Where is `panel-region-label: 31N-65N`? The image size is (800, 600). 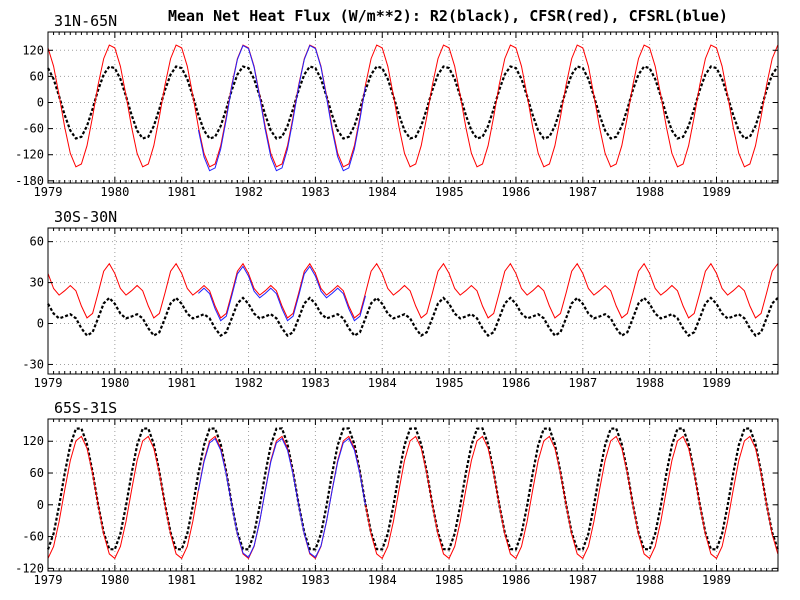 panel-region-label: 31N-65N is located at coordinates (85, 21).